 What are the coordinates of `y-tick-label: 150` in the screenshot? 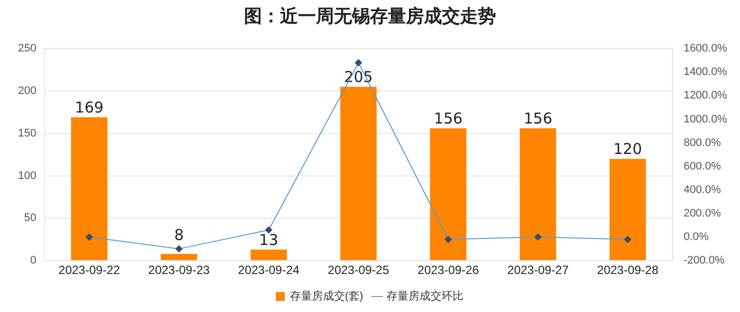 It's located at (27, 133).